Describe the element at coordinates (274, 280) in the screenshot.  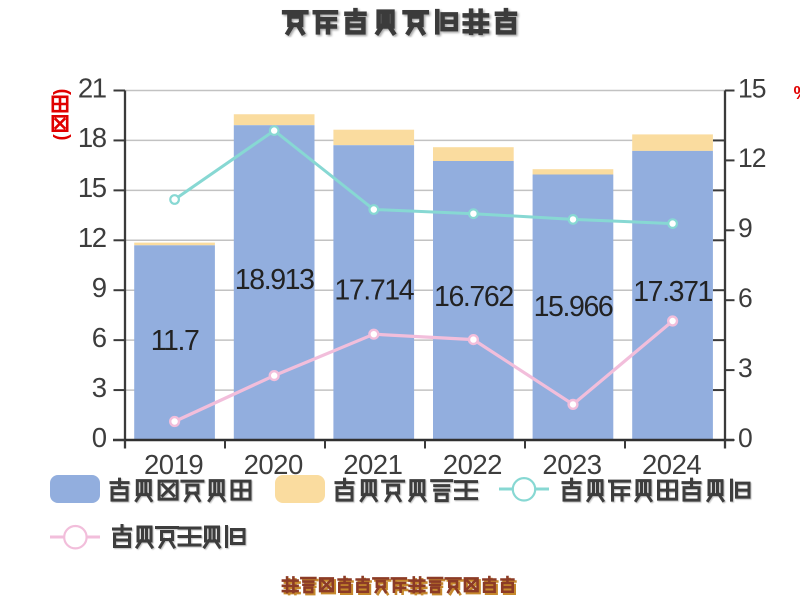
I see `svg-text: 18.913` at that location.